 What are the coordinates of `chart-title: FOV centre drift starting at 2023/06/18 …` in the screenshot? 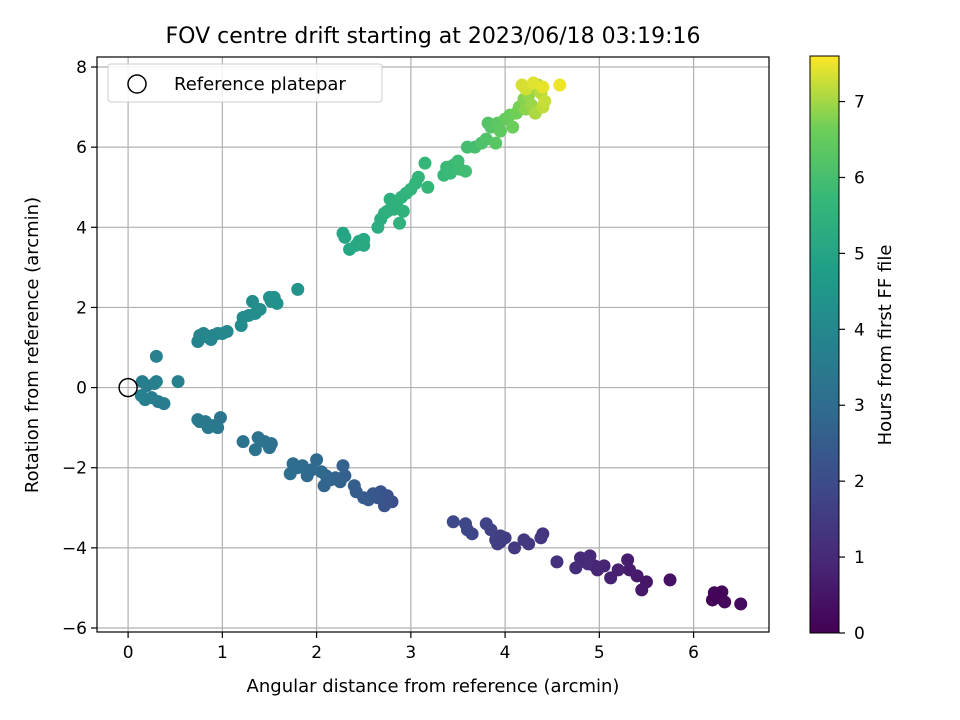 It's located at (433, 36).